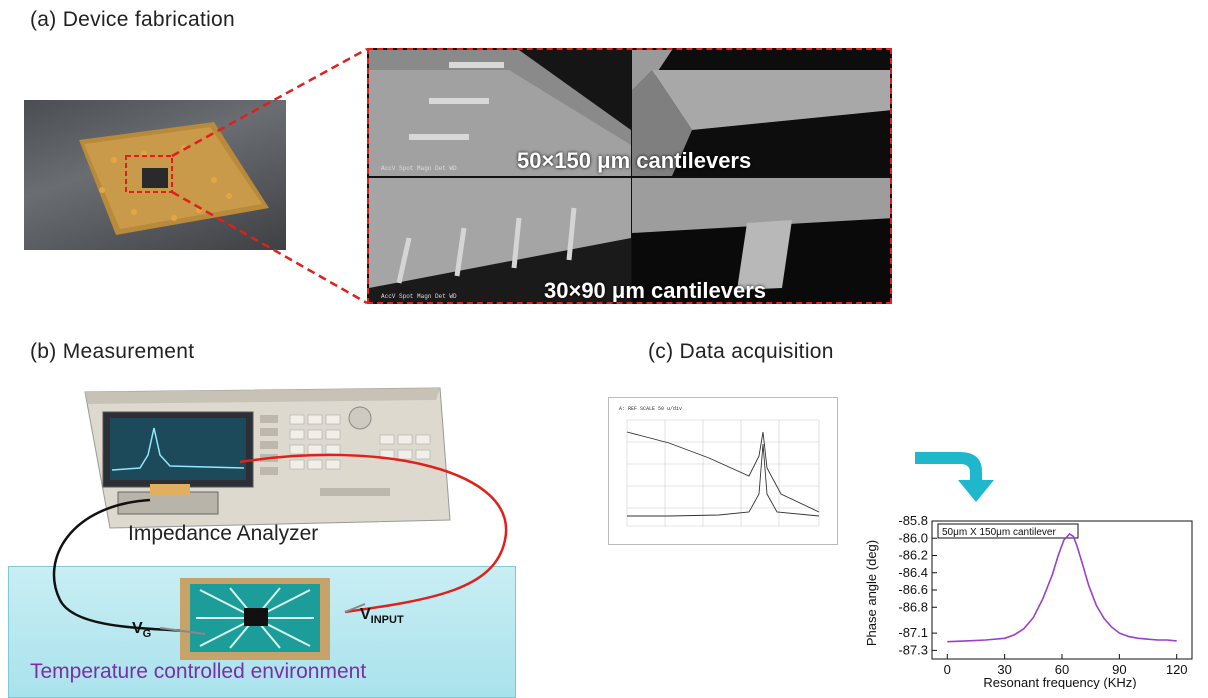 Image resolution: width=1208 pixels, height=698 pixels. What do you see at coordinates (655, 290) in the screenshot?
I see `sem-label-30x90: 30×90 μm cantilevers` at bounding box center [655, 290].